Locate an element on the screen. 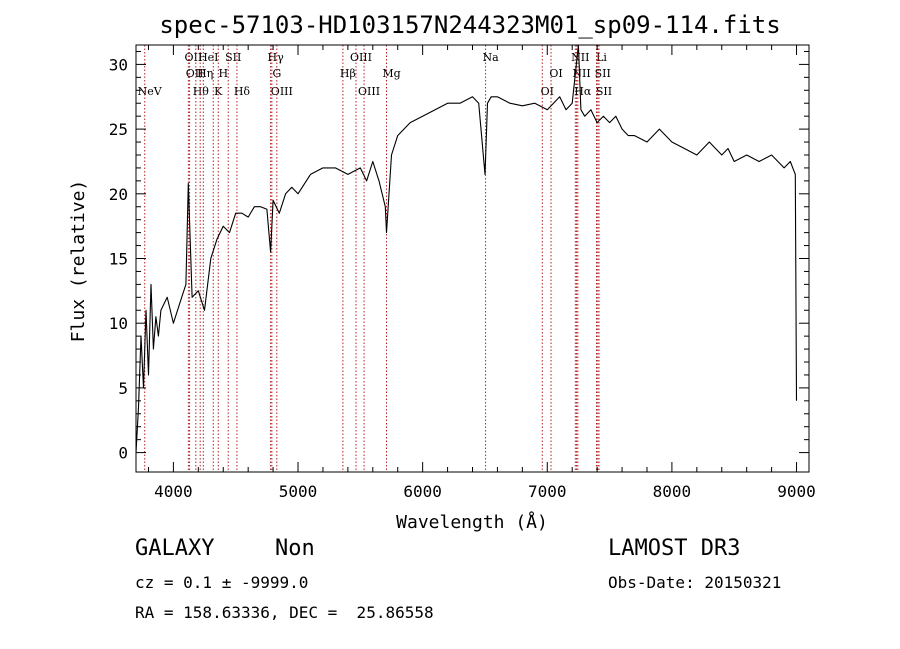 The width and height of the screenshot is (900, 649). line-label-12: OIII is located at coordinates (282, 91).